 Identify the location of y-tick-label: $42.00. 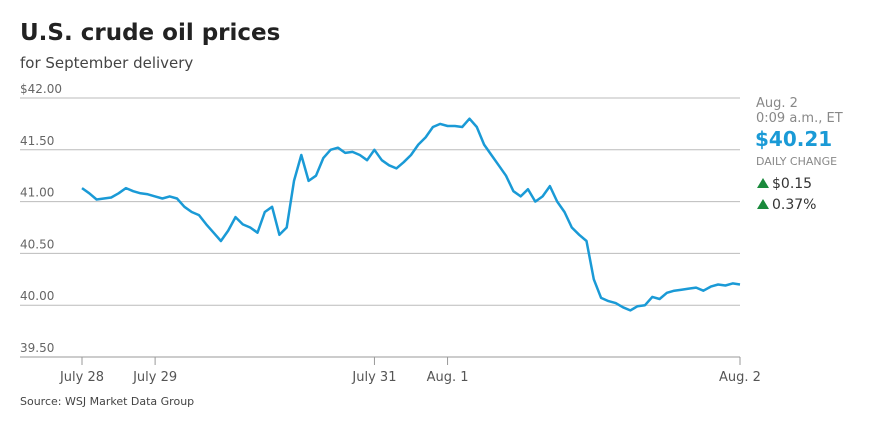
(41, 89).